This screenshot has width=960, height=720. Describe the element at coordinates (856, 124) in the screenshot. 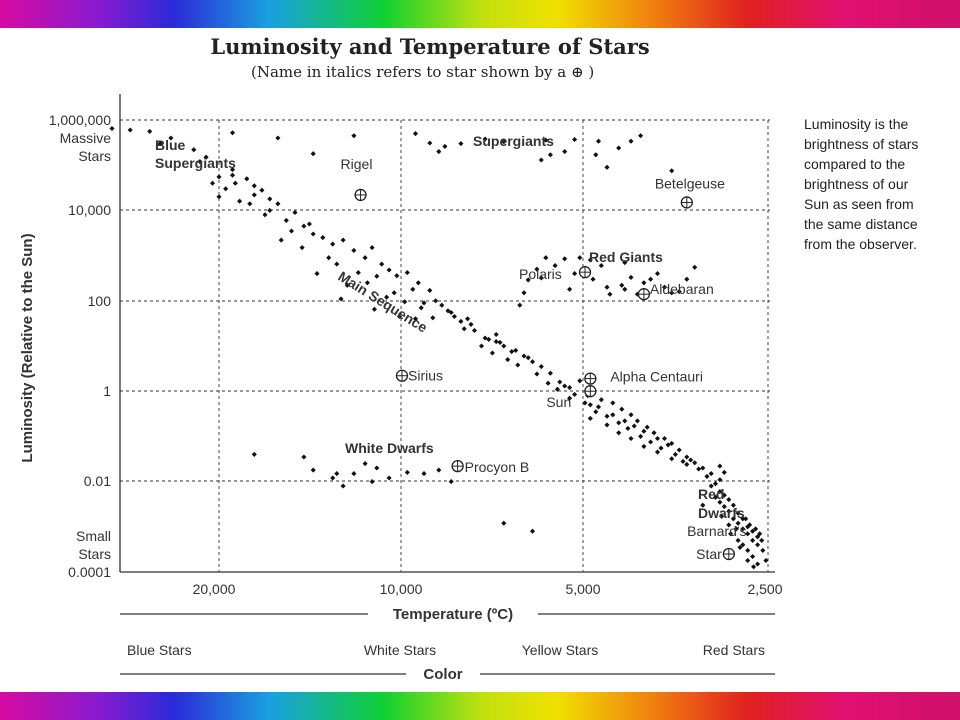

I see `note-line: Luminosity is the` at that location.